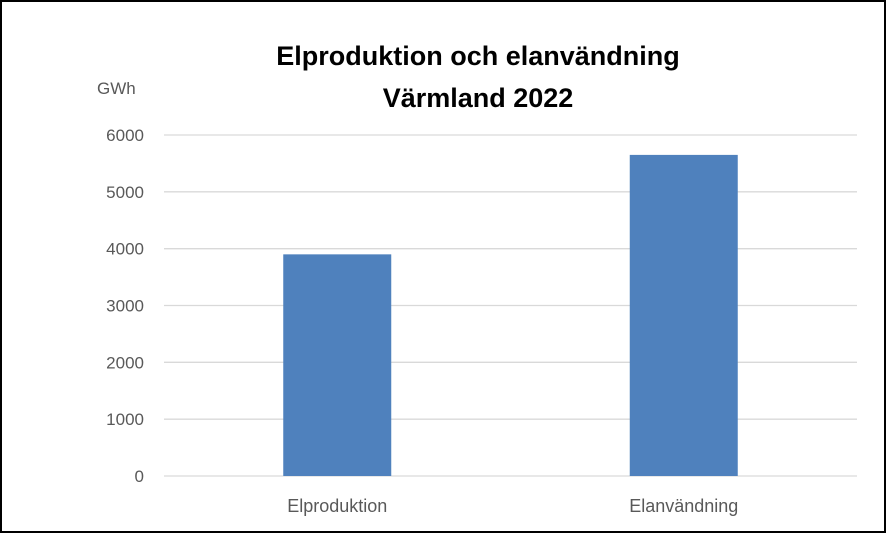  Describe the element at coordinates (125, 249) in the screenshot. I see `y-tick-label: 4000` at that location.